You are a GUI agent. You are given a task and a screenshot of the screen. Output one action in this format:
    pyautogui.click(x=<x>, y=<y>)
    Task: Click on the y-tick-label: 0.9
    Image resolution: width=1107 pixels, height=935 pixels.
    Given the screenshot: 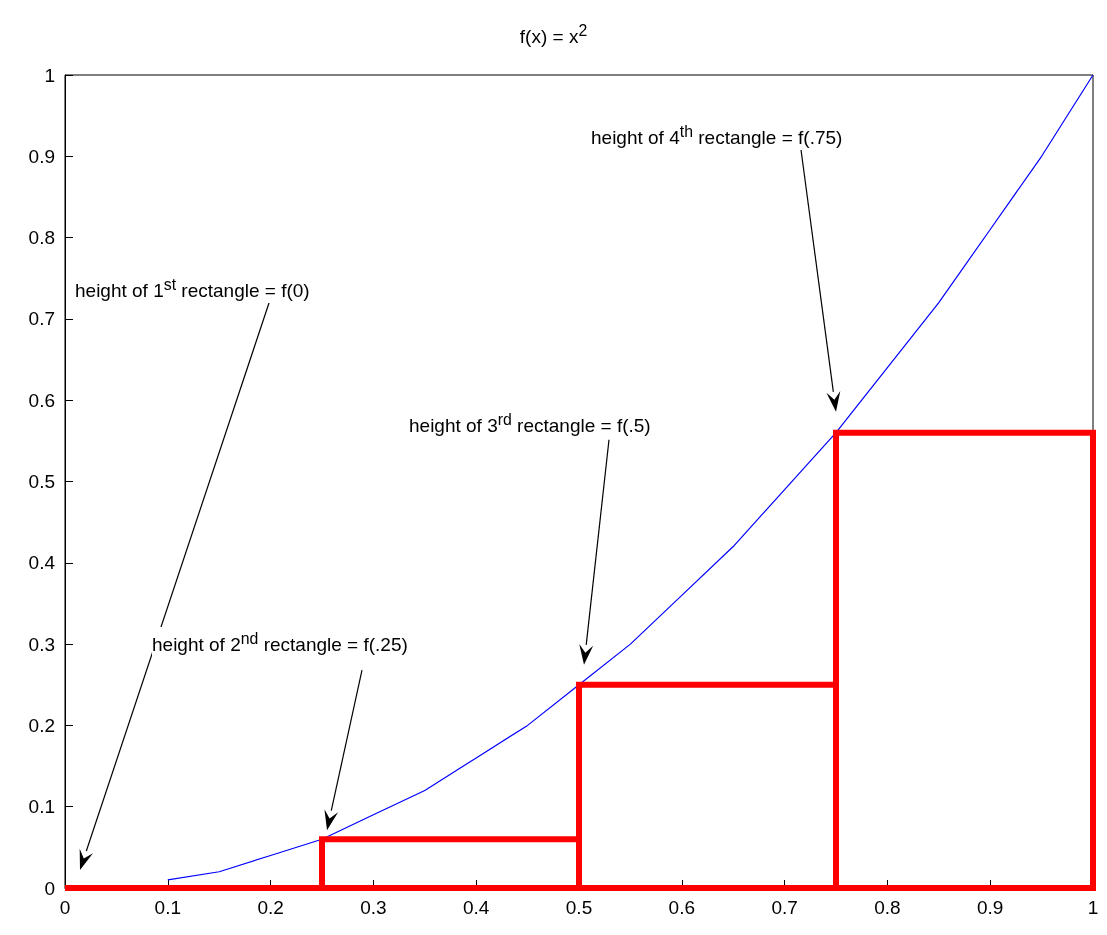 What is the action you would take?
    pyautogui.click(x=41, y=156)
    